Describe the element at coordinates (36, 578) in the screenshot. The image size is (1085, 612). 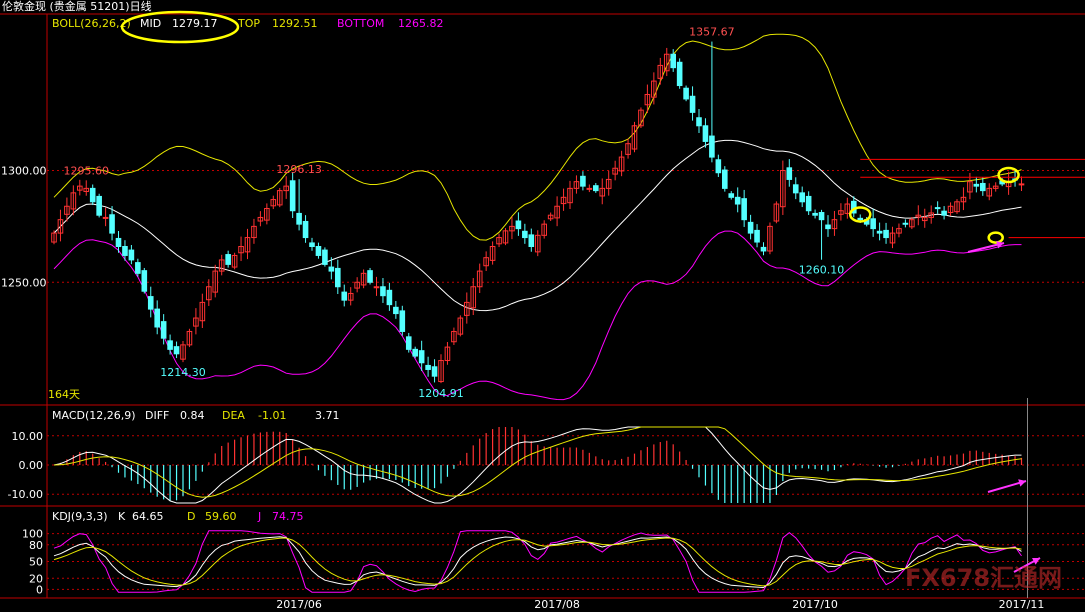
I see `kdj-tick-label: 20` at that location.